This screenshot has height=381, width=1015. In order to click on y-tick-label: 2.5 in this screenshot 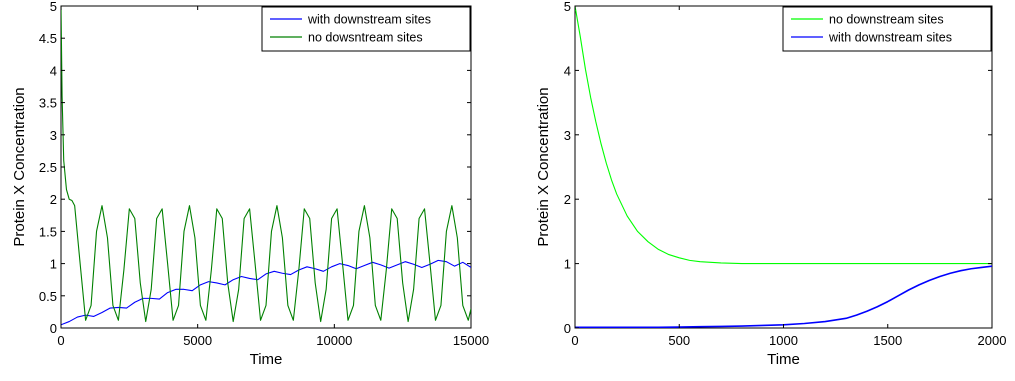, I will do `click(48, 167)`.